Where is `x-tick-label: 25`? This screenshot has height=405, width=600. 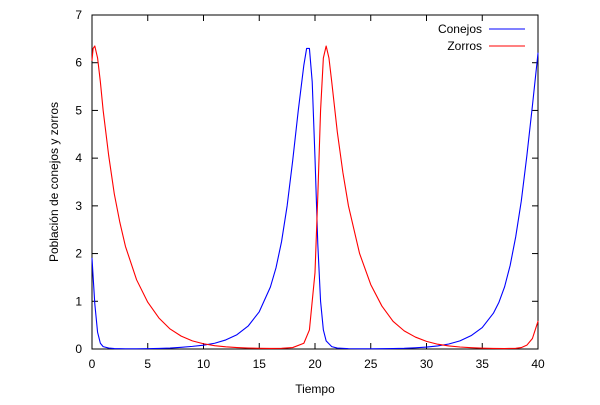 x-tick-label: 25 is located at coordinates (371, 364).